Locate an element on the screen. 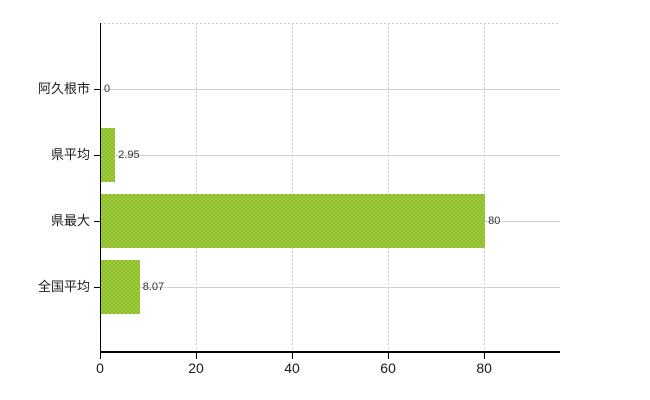 The image size is (650, 400). y-axis-line is located at coordinates (100, 188).